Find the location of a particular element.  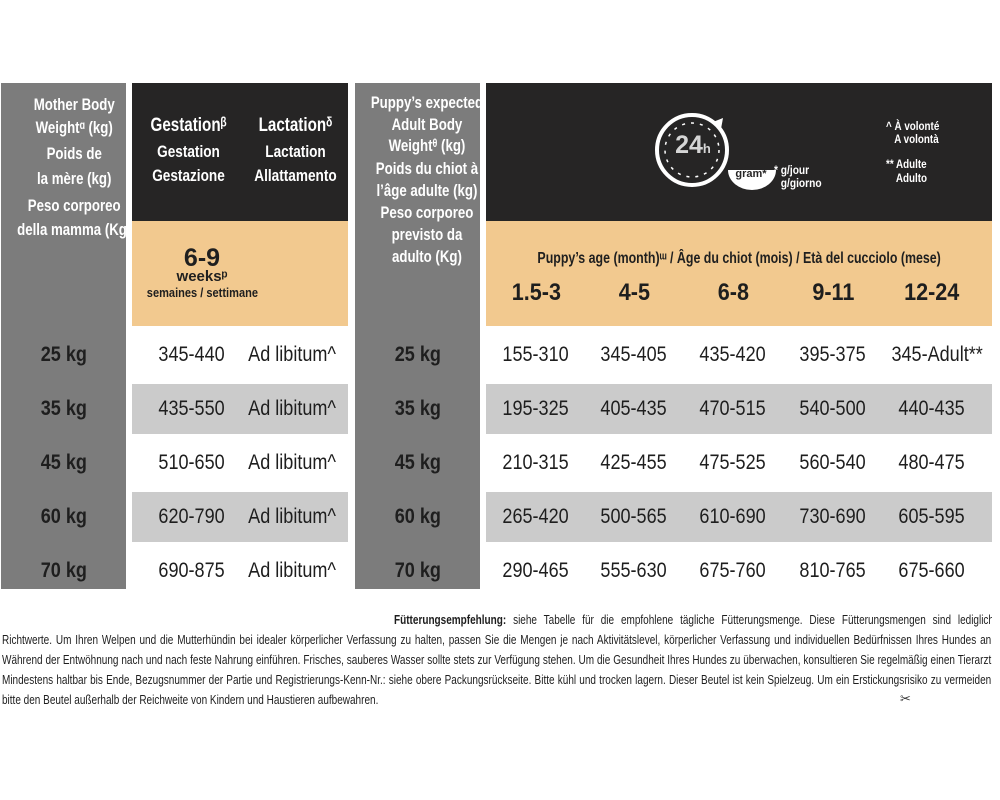

notes: ^ À volonté A volontà ** Adulte Adulto is located at coordinates (926, 152).